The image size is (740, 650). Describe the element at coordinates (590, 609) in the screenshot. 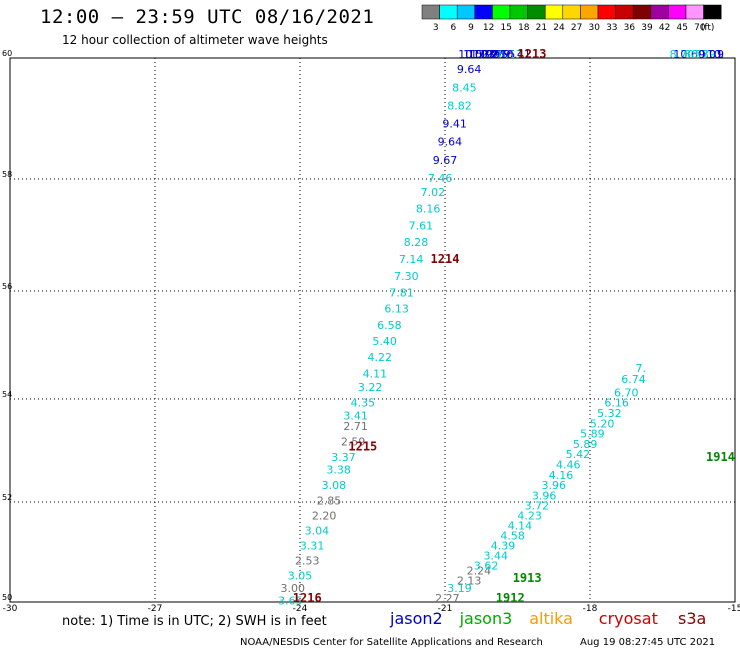

I see `x-tick-label: -18` at that location.